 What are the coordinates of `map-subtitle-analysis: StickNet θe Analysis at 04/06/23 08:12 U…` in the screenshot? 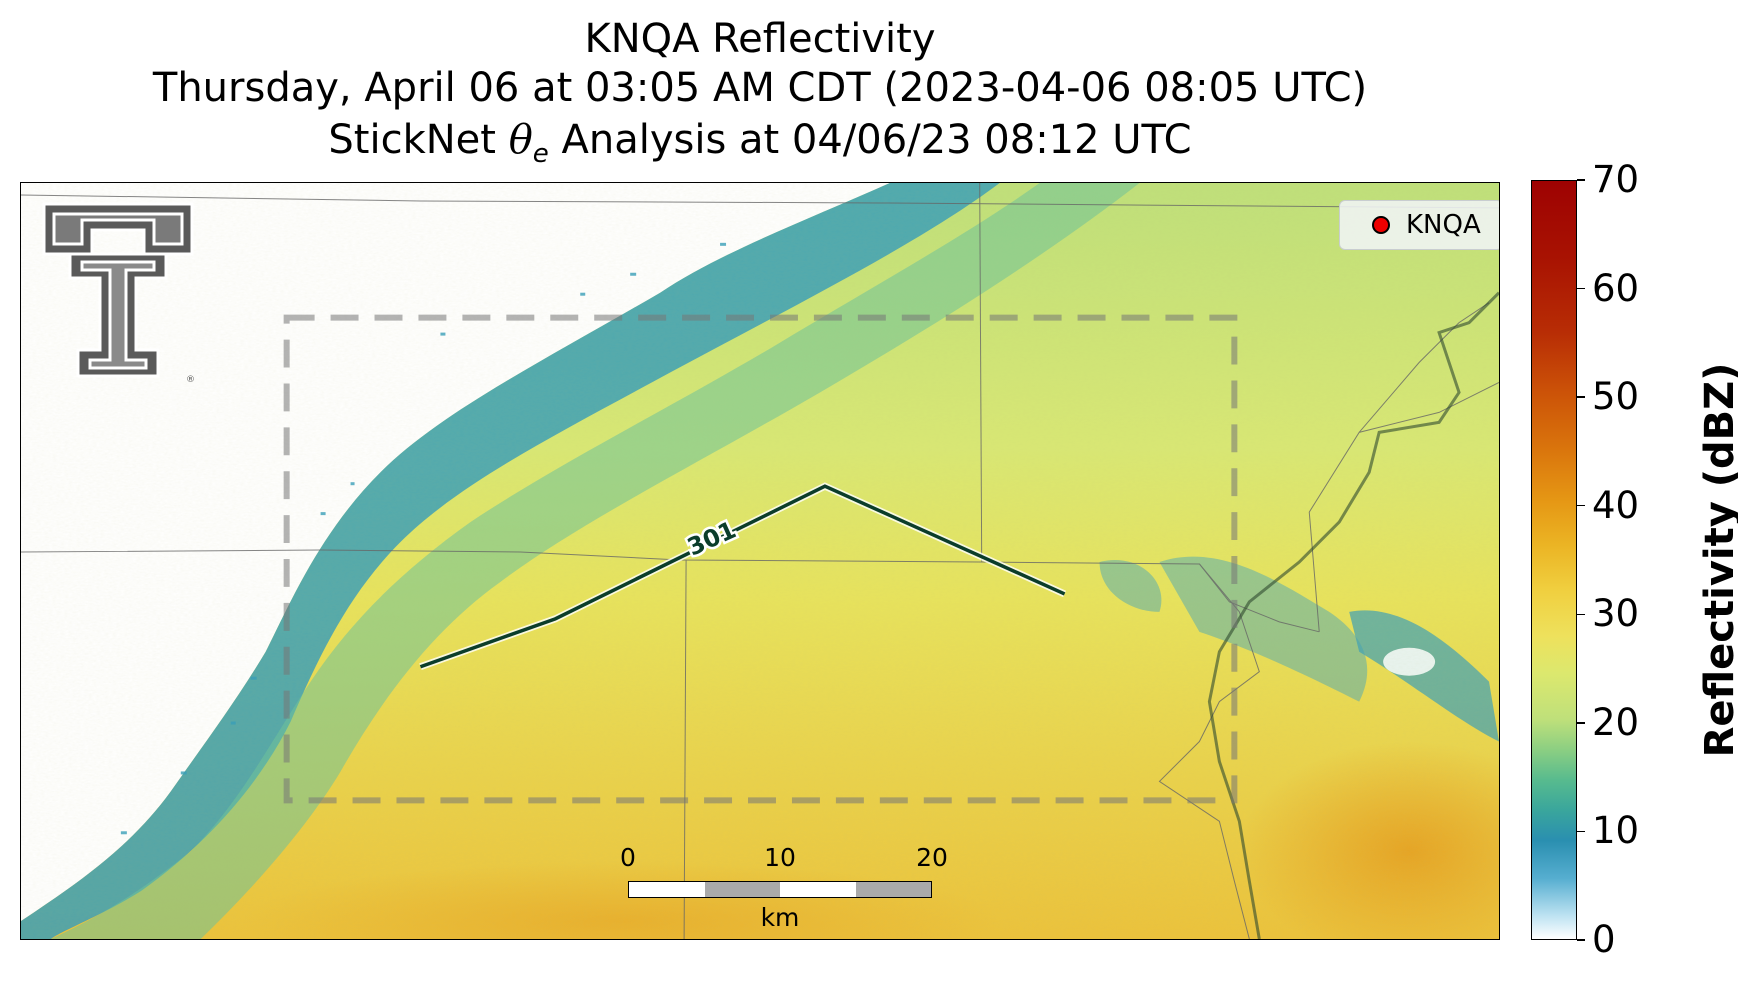 It's located at (760, 147).